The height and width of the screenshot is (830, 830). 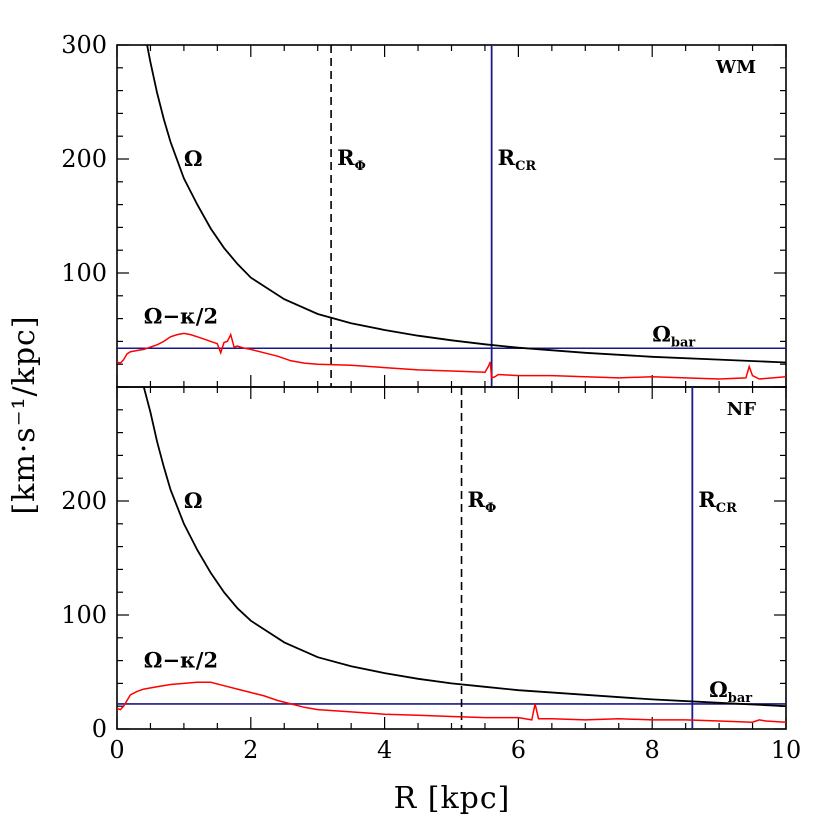 What do you see at coordinates (518, 750) in the screenshot?
I see `x-tick-label: 6` at bounding box center [518, 750].